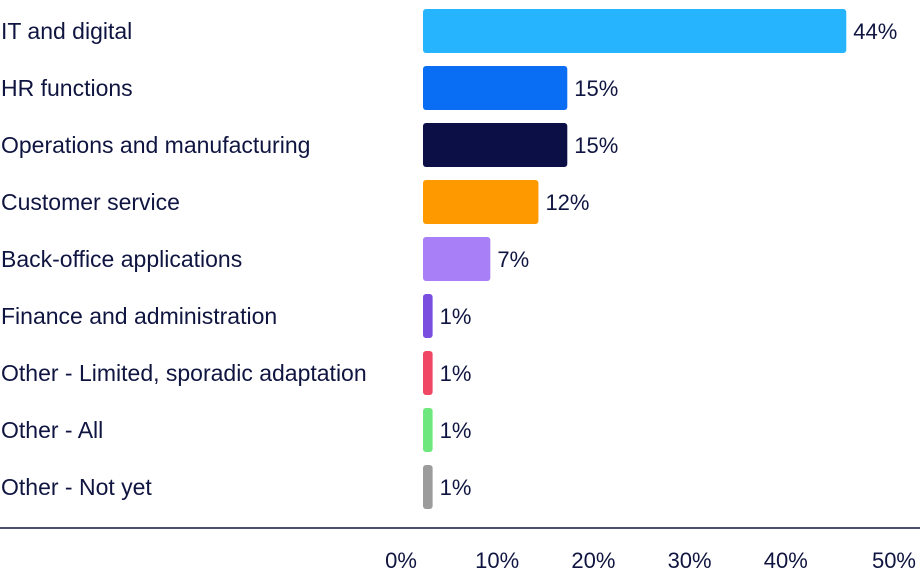 This screenshot has height=574, width=920. I want to click on x-tick-label: 30%, so click(690, 560).